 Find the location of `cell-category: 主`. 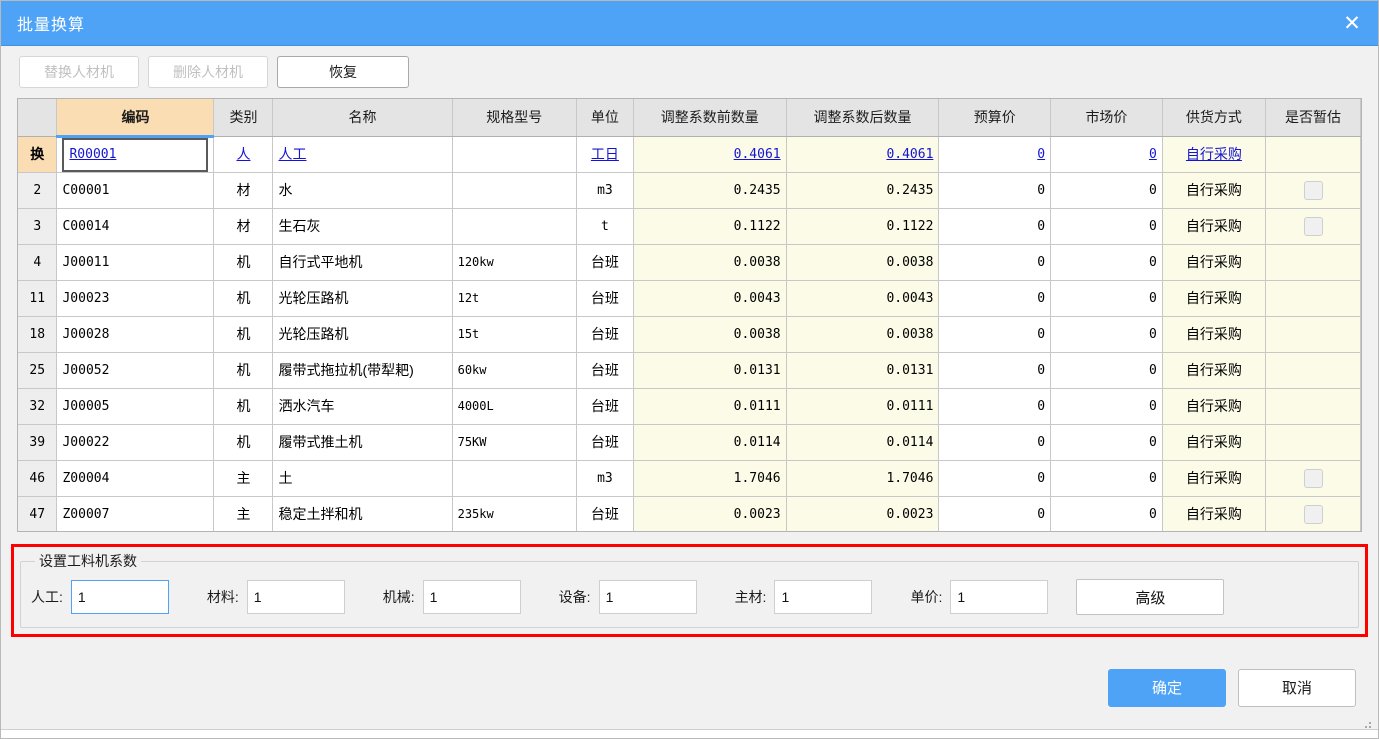

cell-category: 主 is located at coordinates (243, 513).